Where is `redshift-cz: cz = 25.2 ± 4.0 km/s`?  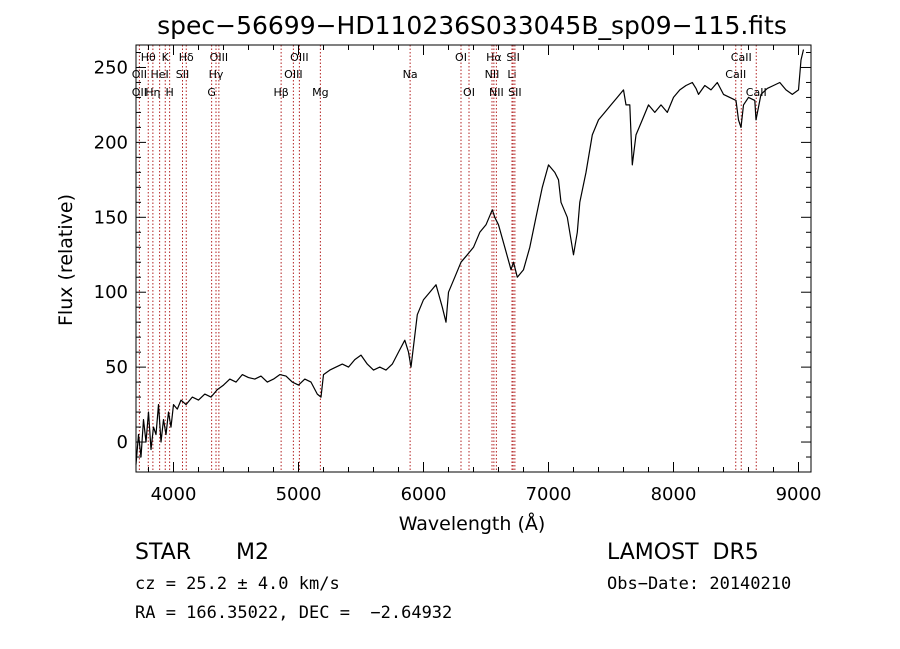
redshift-cz: cz = 25.2 ± 4.0 km/s is located at coordinates (237, 584).